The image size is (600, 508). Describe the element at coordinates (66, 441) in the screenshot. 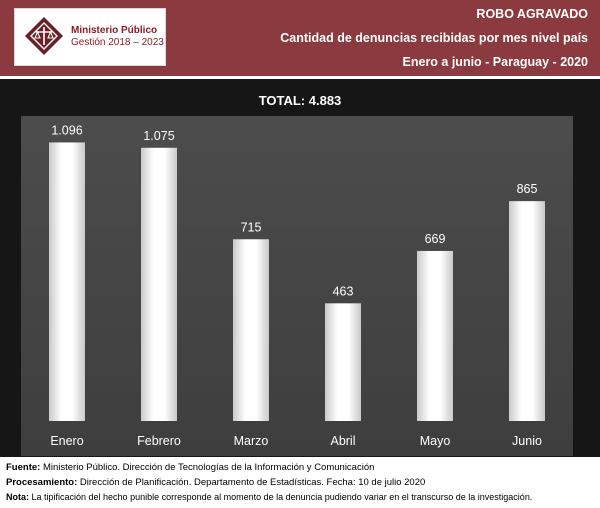

I see `x-tick-label-enero: Enero` at that location.